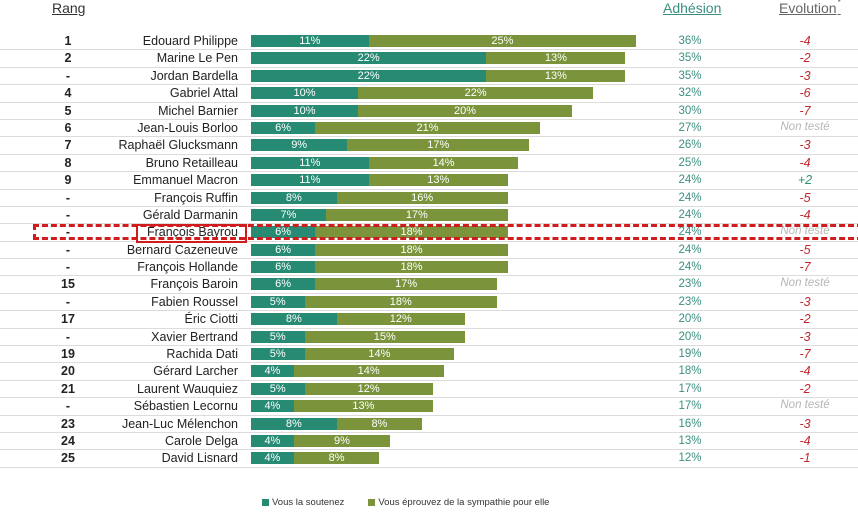 This screenshot has width=858, height=513. What do you see at coordinates (310, 180) in the screenshot?
I see `bar-soutenez: 11%` at bounding box center [310, 180].